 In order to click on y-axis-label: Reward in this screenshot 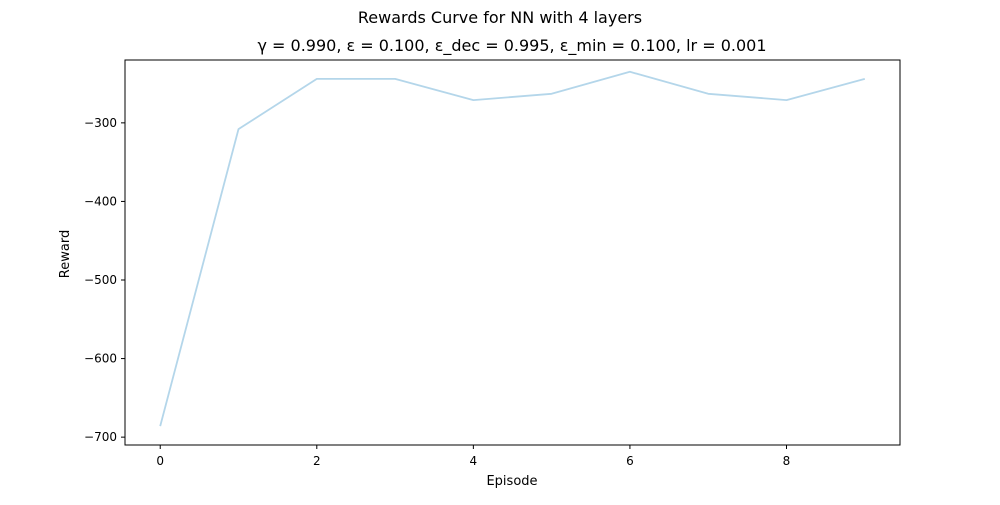, I will do `click(65, 254)`.